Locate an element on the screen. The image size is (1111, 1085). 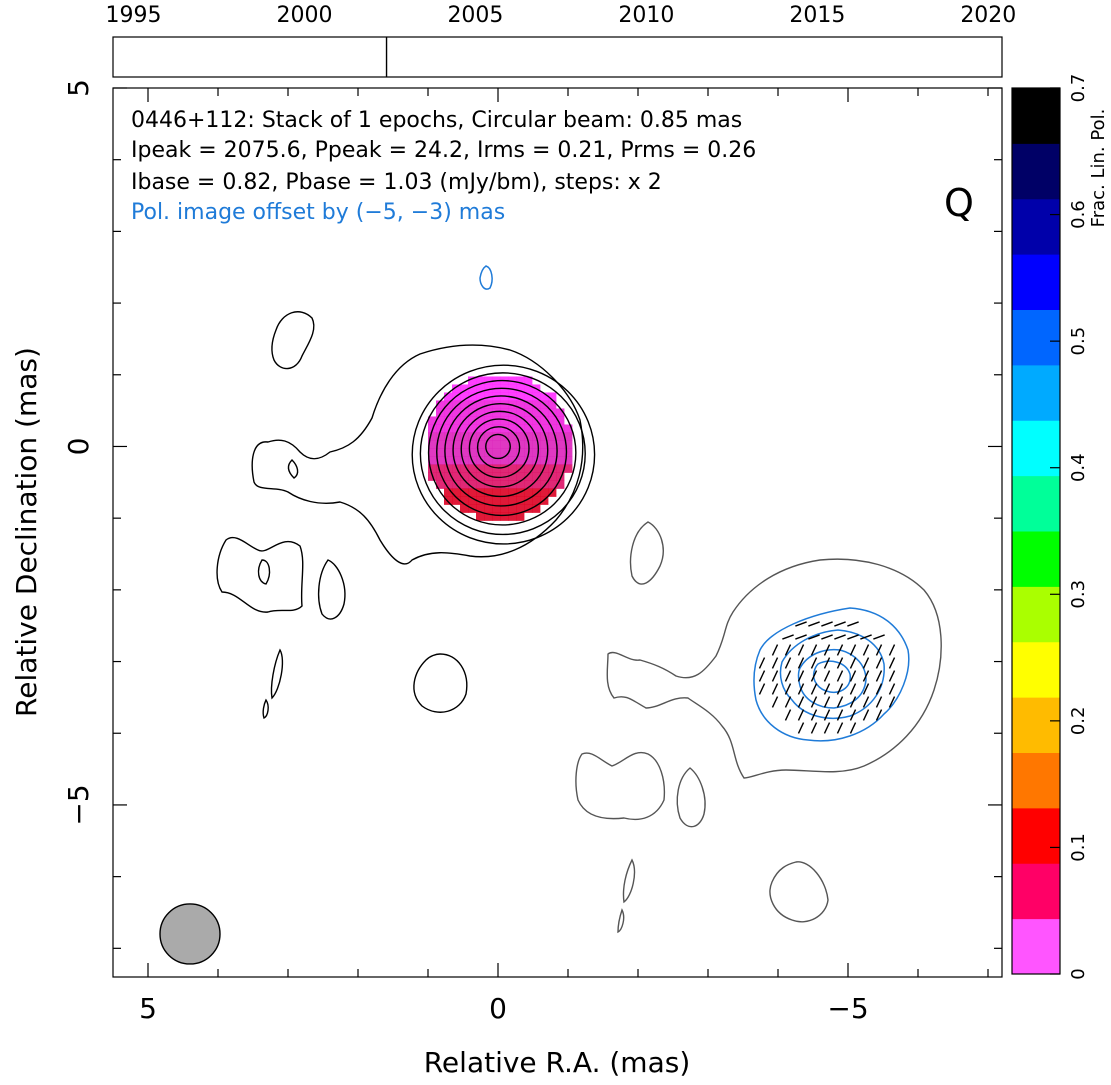
offset-island-sliver is located at coordinates (626, 896).